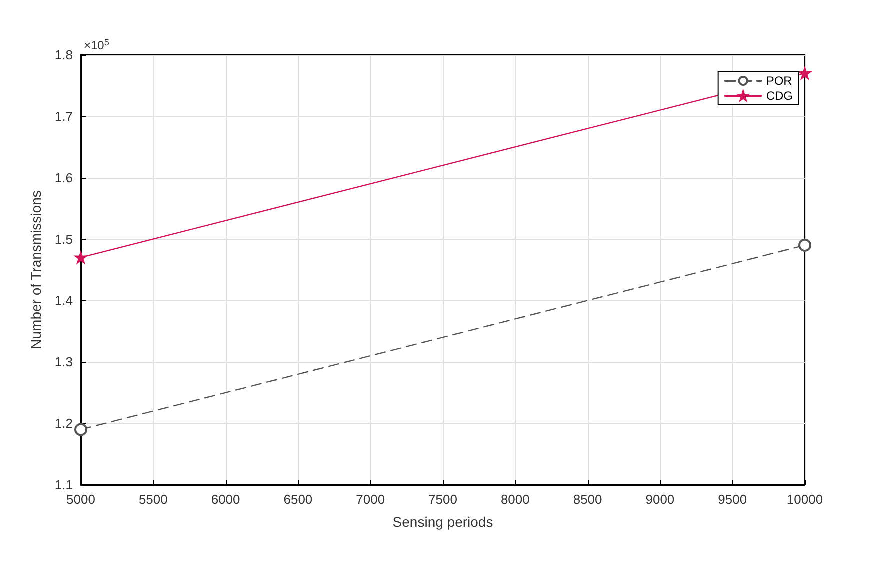 The image size is (871, 570). What do you see at coordinates (780, 96) in the screenshot?
I see `legend-label: CDG` at bounding box center [780, 96].